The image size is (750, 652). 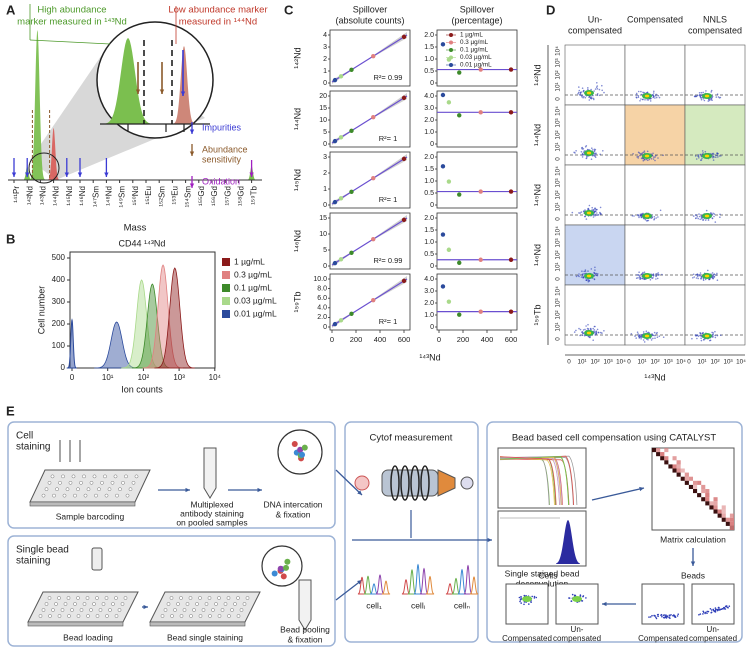 I want to click on density-core, so click(x=647, y=216).